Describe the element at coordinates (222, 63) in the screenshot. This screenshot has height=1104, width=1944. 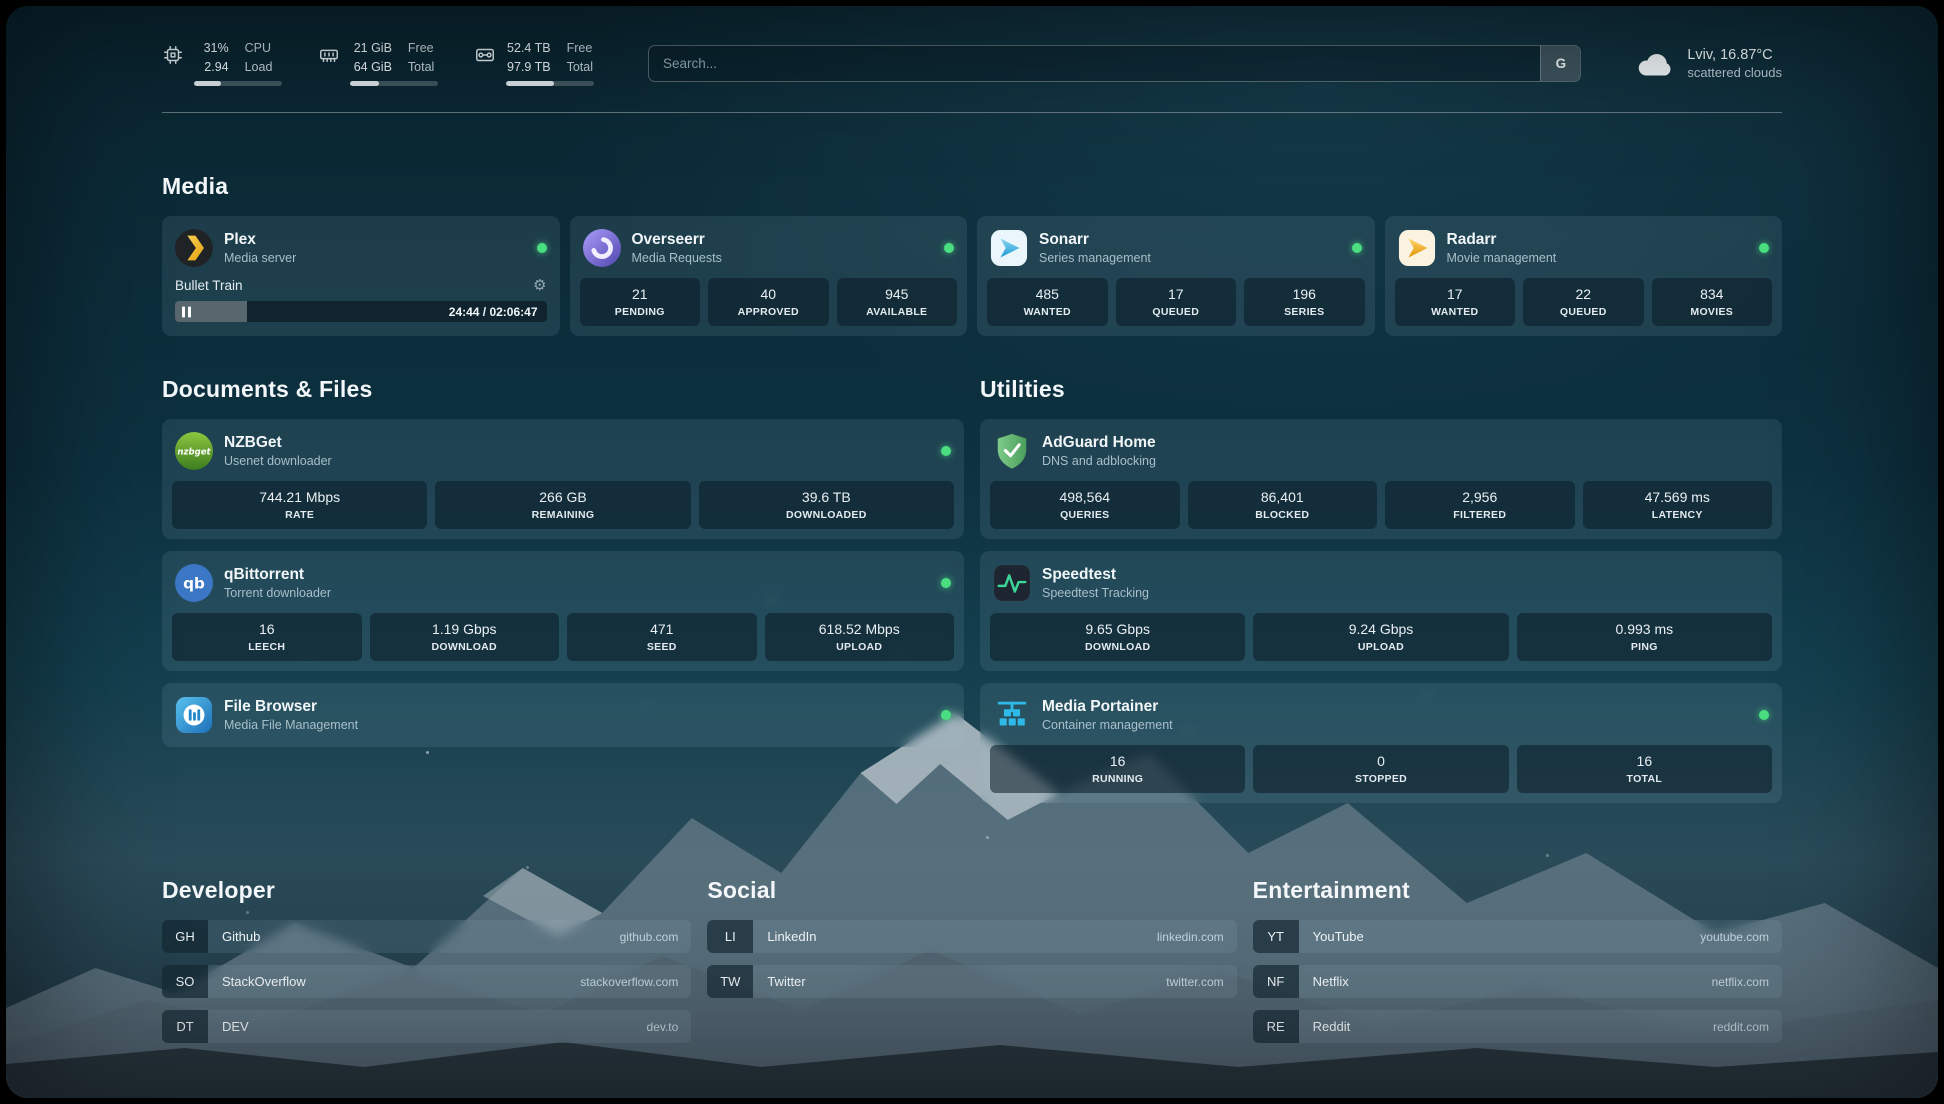
I see `cpu-widget: 31% CPU 2.94 Load` at that location.